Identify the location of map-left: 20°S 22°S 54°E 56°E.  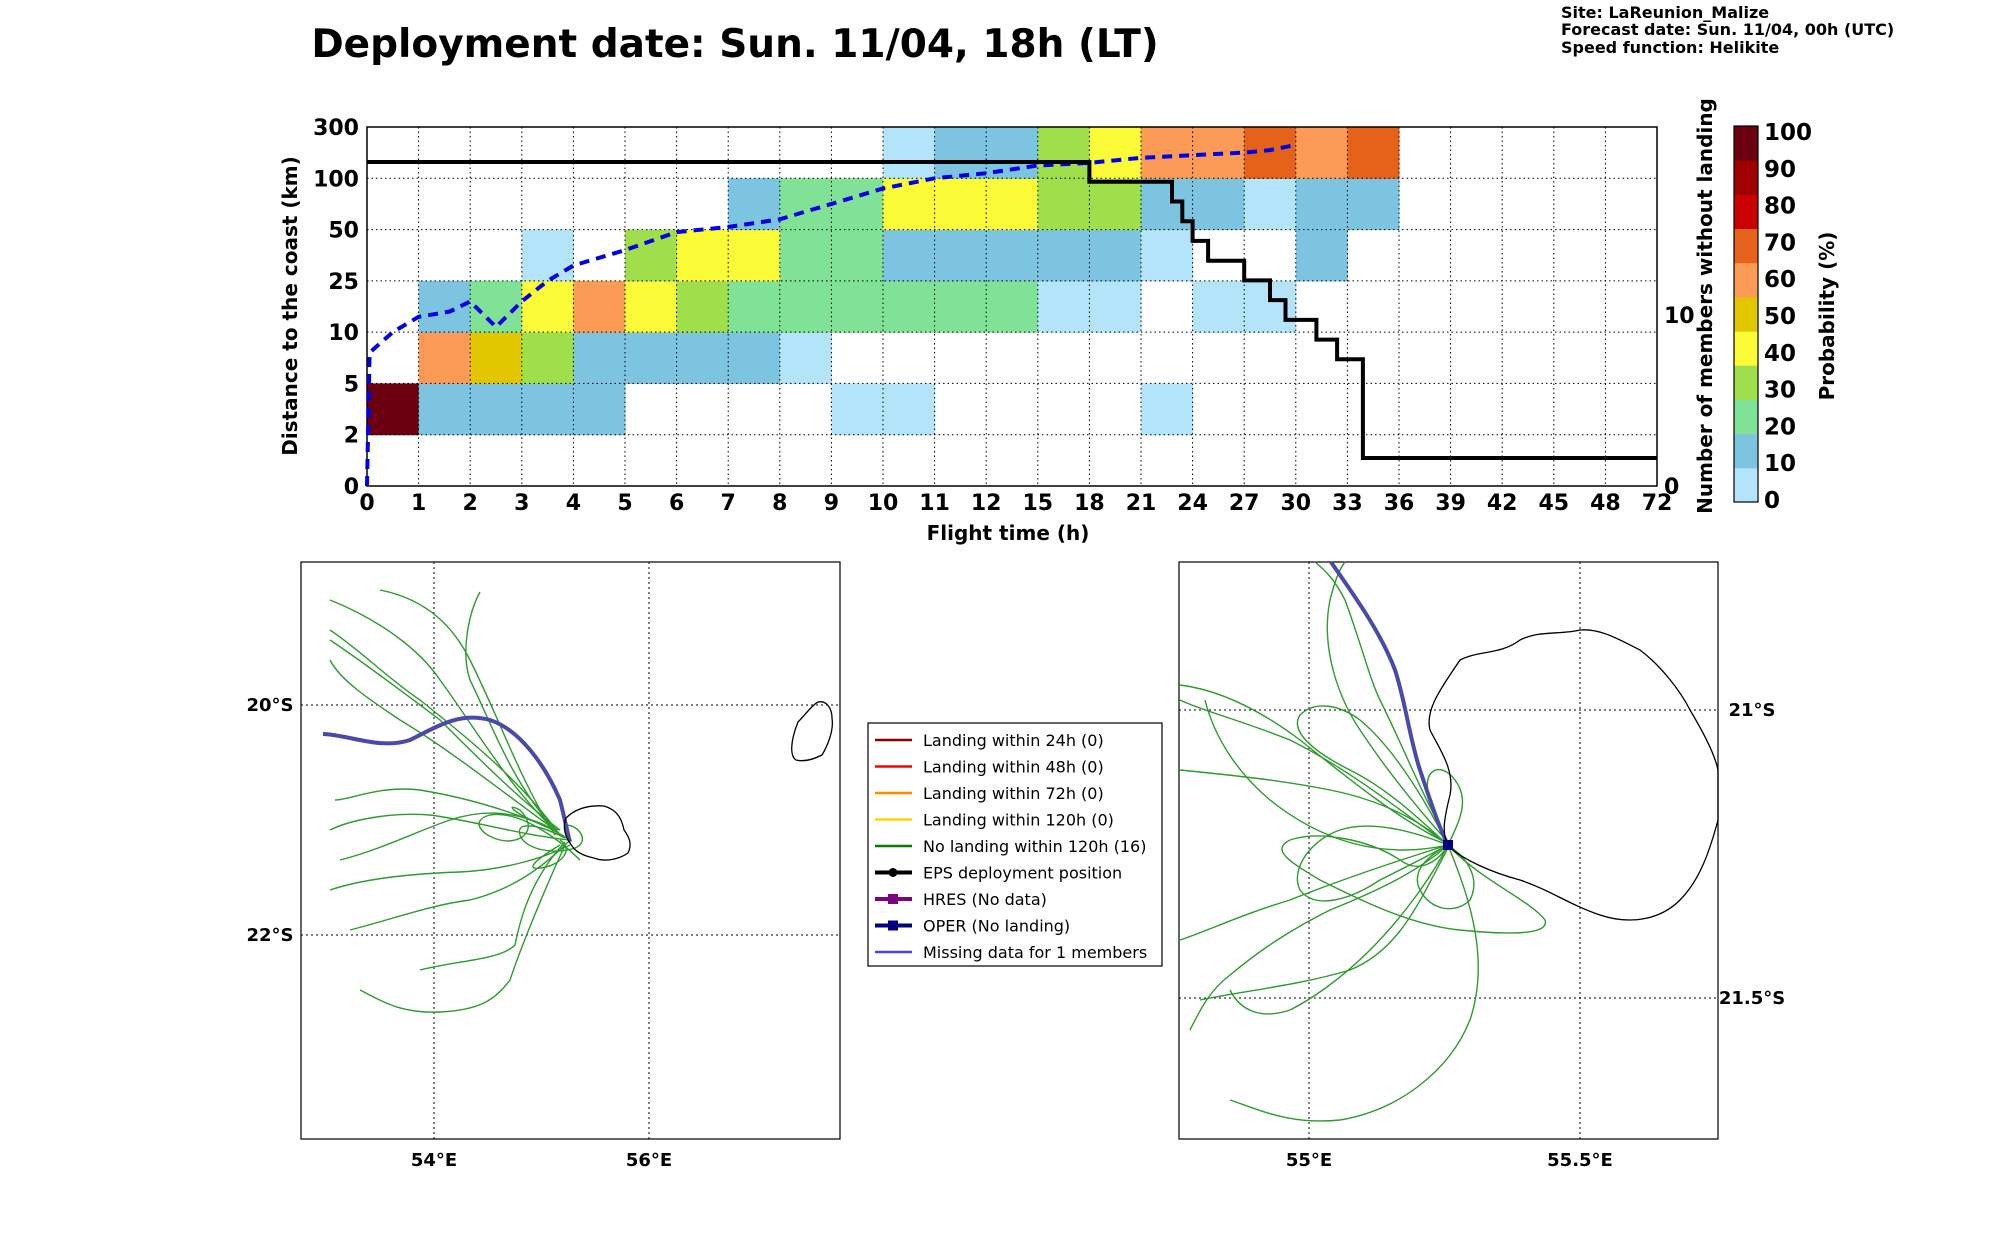
(543, 866).